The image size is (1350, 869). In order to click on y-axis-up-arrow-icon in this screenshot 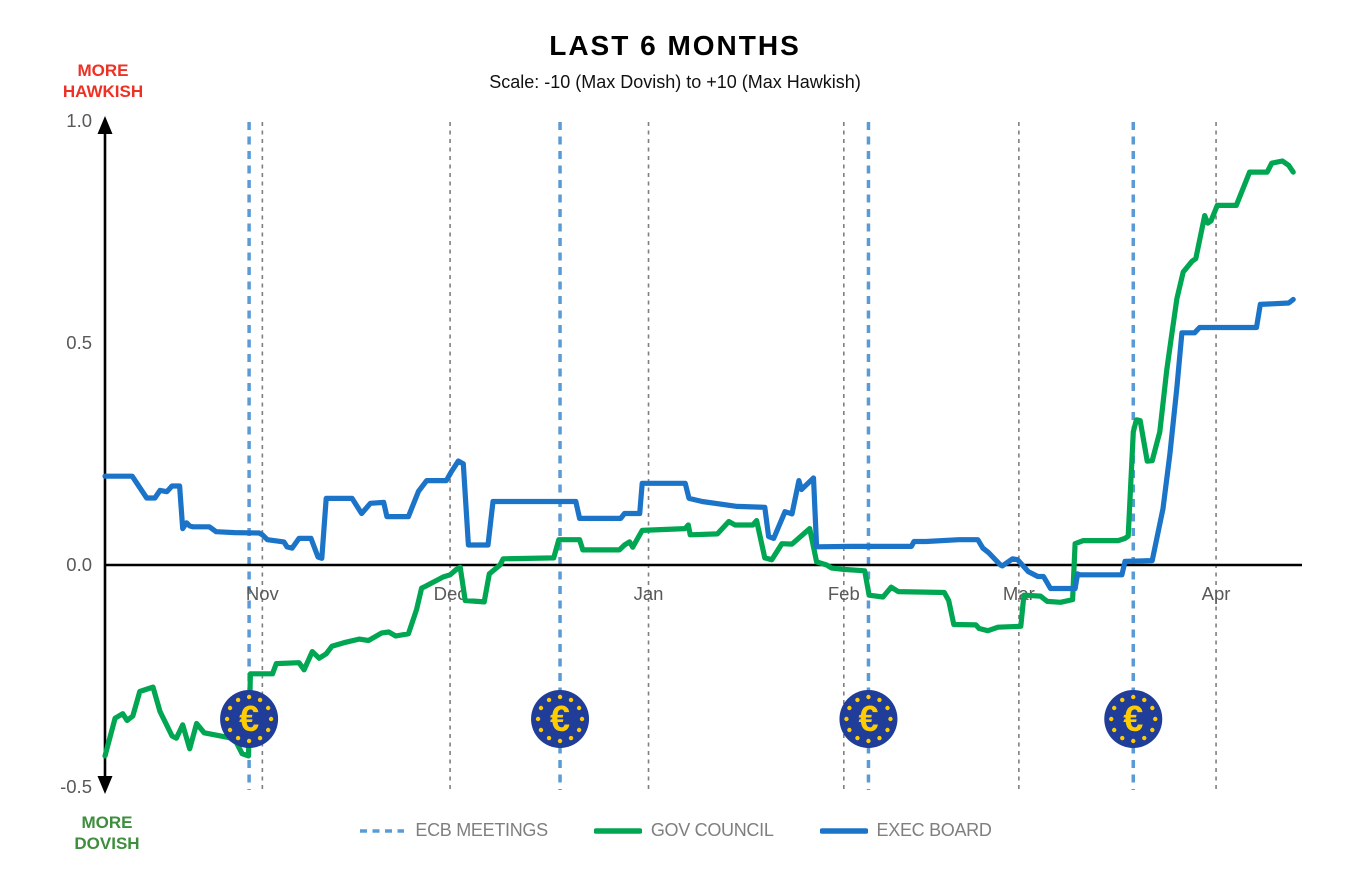, I will do `click(105, 125)`.